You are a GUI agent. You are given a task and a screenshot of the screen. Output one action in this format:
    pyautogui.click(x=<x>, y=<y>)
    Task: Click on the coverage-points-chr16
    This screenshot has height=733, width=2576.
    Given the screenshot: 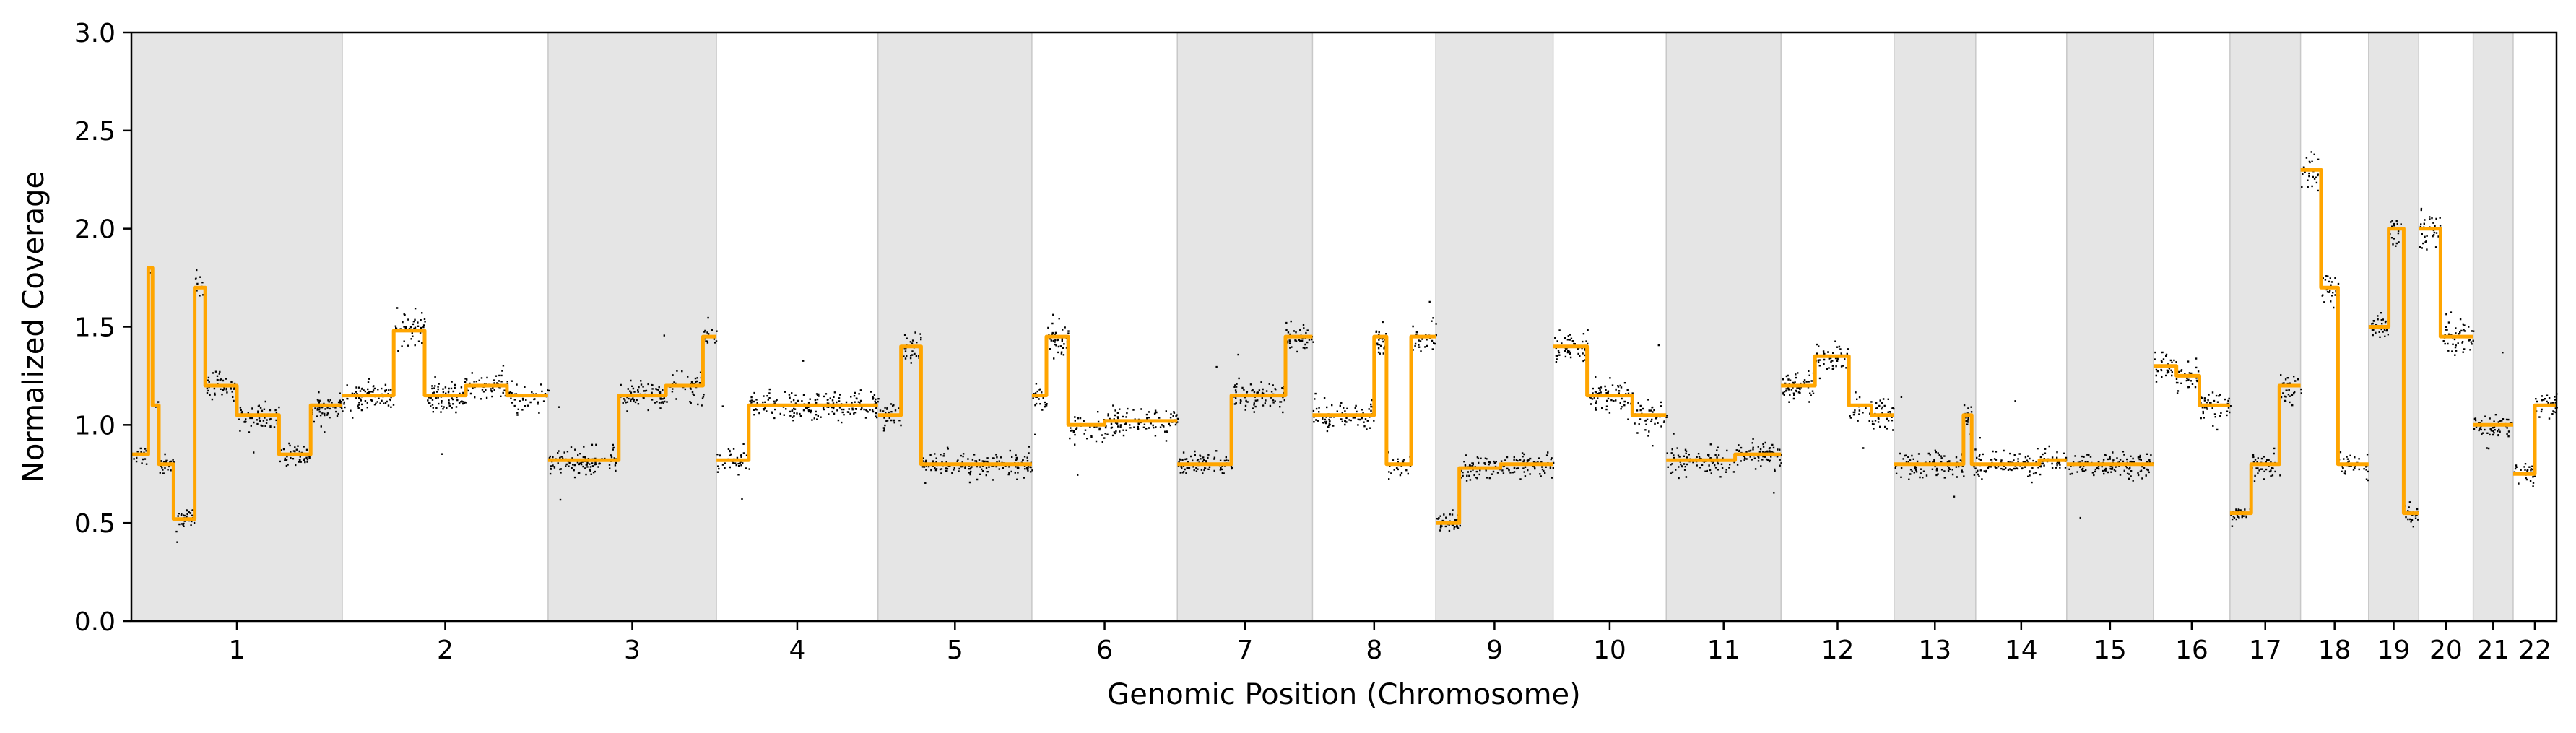 What is the action you would take?
    pyautogui.click(x=2193, y=391)
    